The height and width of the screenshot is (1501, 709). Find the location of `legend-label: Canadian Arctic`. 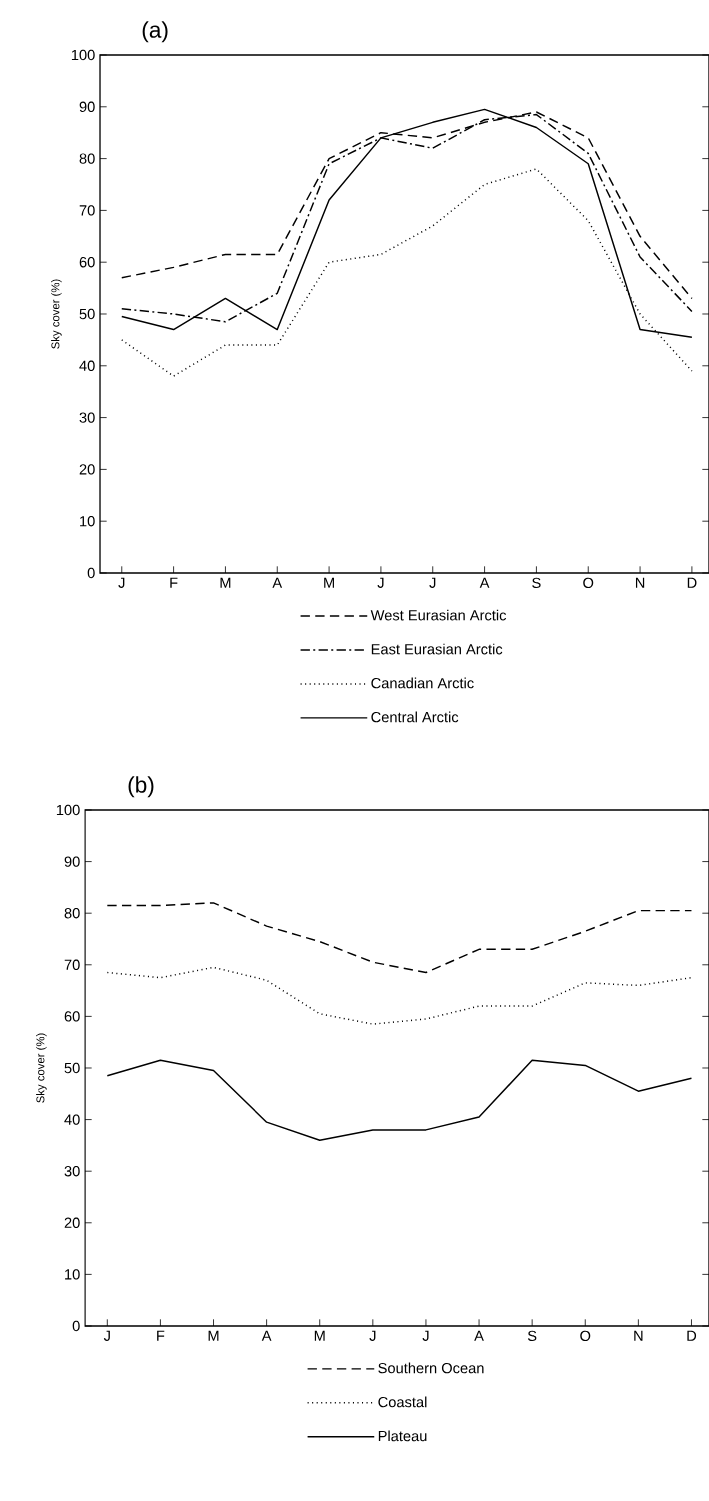

legend-label: Canadian Arctic is located at coordinates (422, 683).